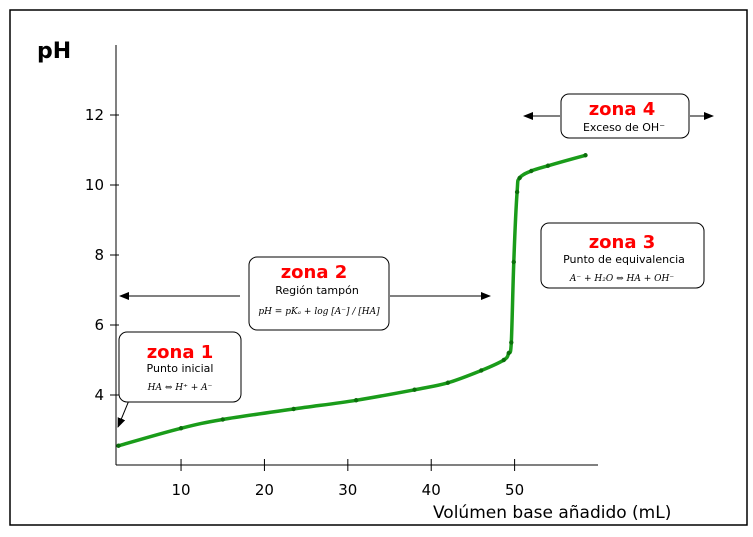  Describe the element at coordinates (180, 352) in the screenshot. I see `zona1-title: zona 1` at that location.